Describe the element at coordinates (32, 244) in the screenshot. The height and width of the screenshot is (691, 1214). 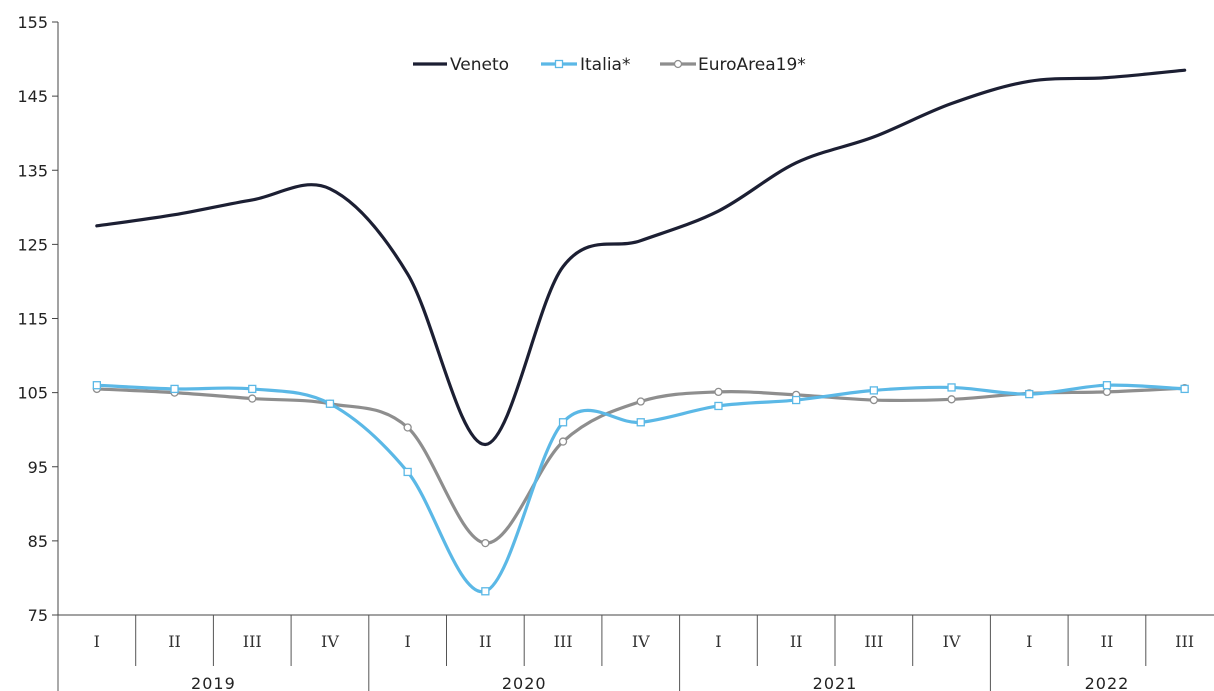
I see `y-tick-label: 125` at that location.